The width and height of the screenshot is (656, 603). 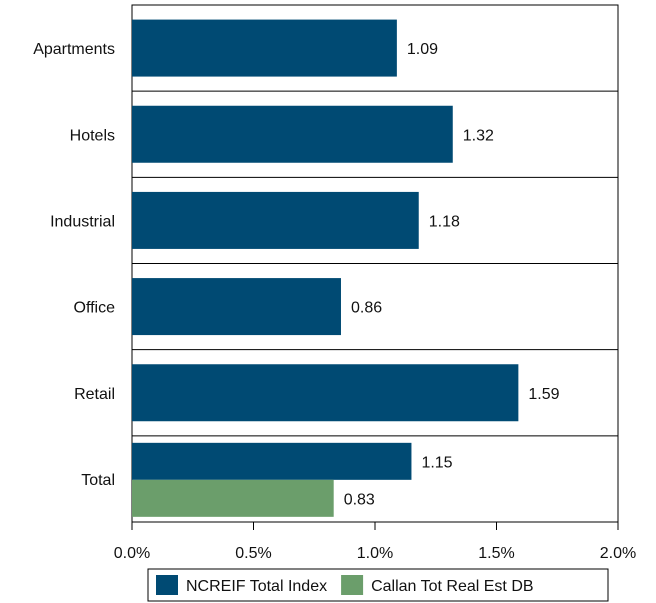 What do you see at coordinates (444, 221) in the screenshot?
I see `value-label: 1.18` at bounding box center [444, 221].